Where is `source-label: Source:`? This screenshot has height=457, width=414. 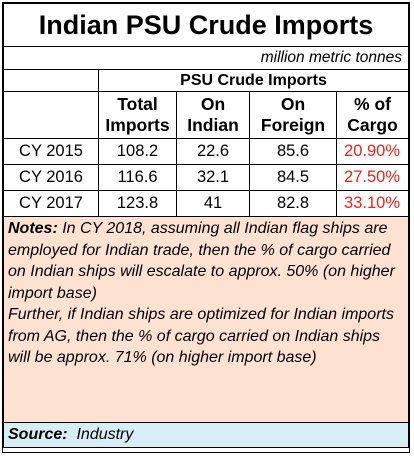 source-label: Source: is located at coordinates (38, 434).